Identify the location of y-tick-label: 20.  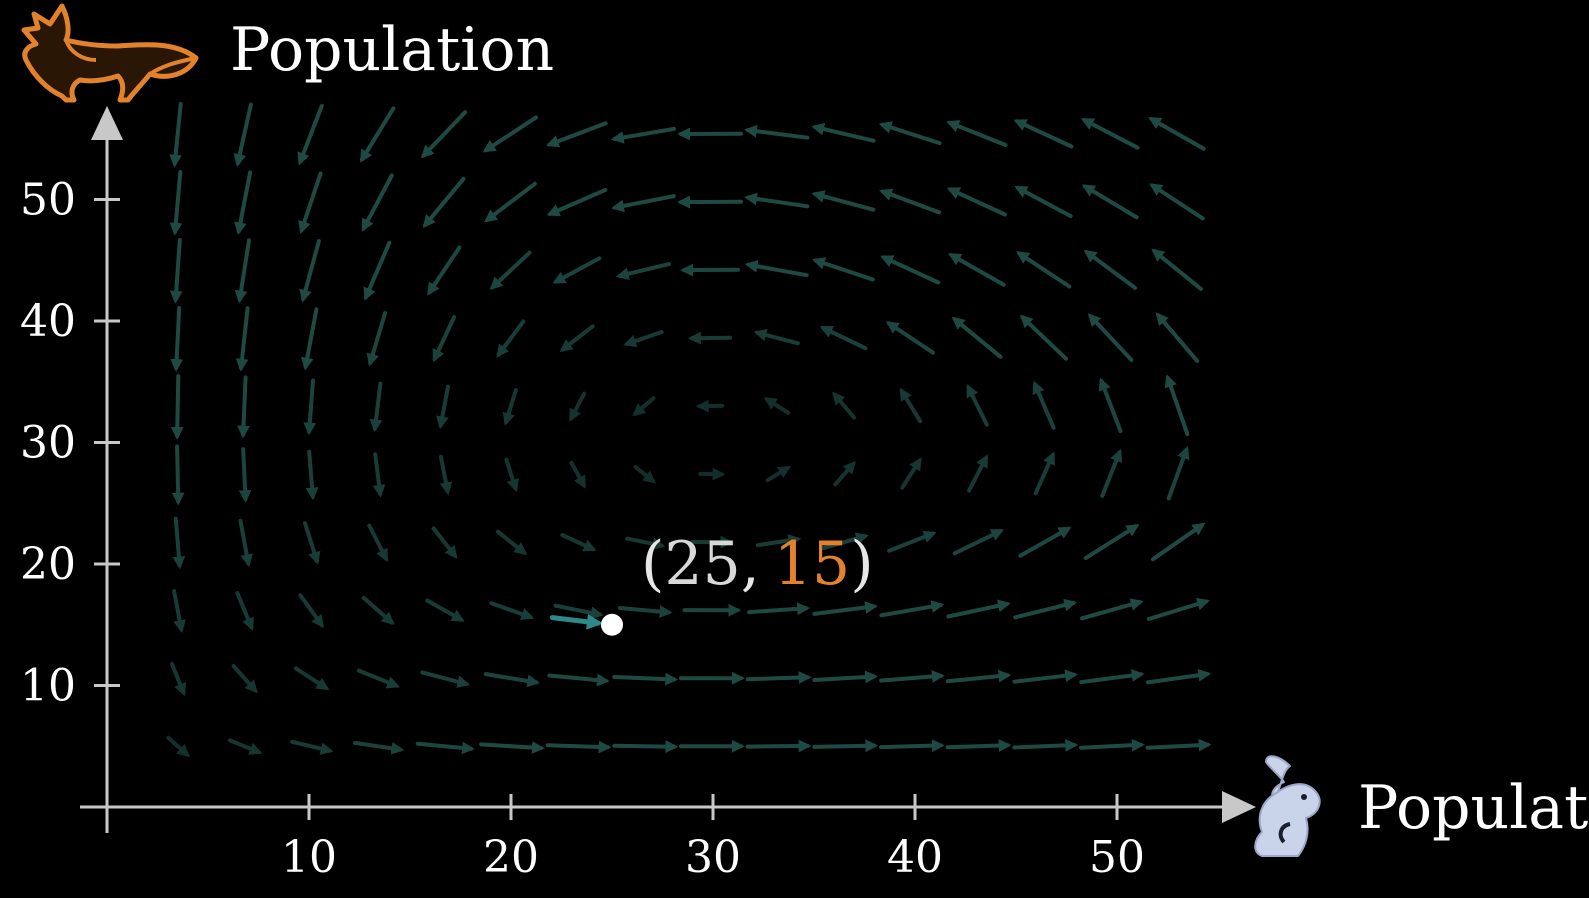
(48, 564).